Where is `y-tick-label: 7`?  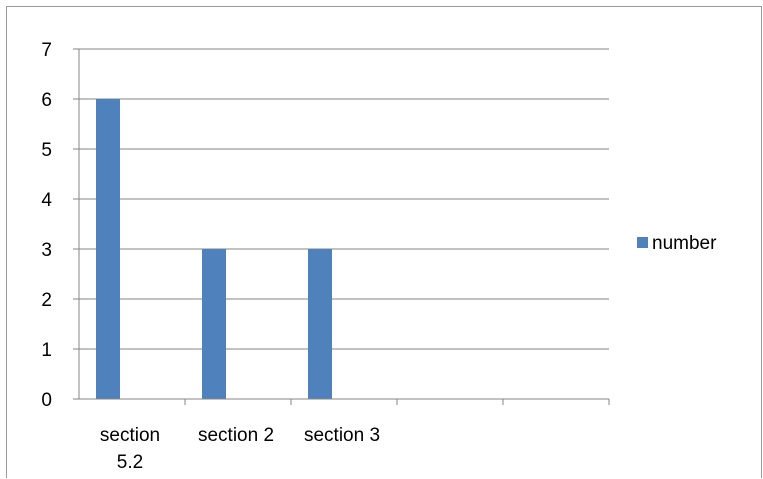
y-tick-label: 7 is located at coordinates (46, 50).